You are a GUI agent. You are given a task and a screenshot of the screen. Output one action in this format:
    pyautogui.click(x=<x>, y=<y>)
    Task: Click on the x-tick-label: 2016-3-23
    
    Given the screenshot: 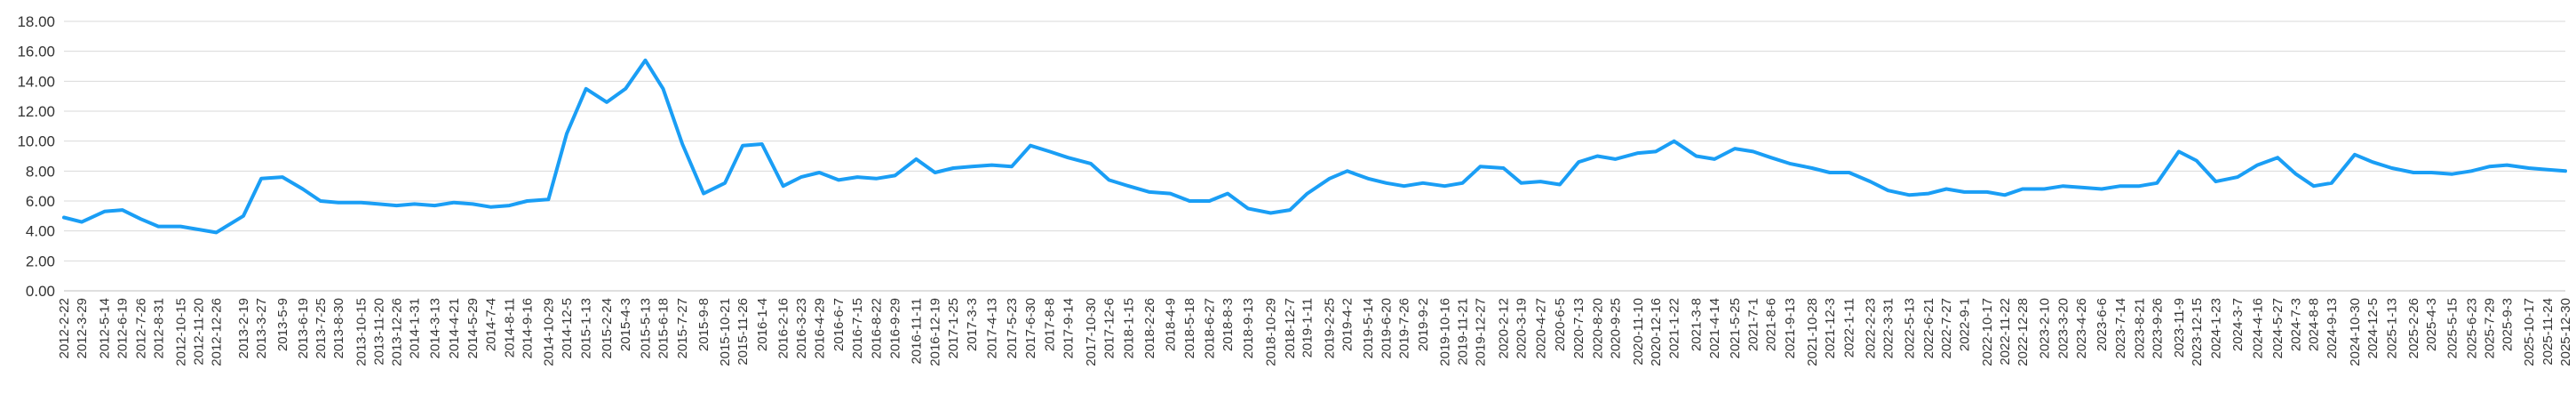 What is the action you would take?
    pyautogui.click(x=801, y=328)
    